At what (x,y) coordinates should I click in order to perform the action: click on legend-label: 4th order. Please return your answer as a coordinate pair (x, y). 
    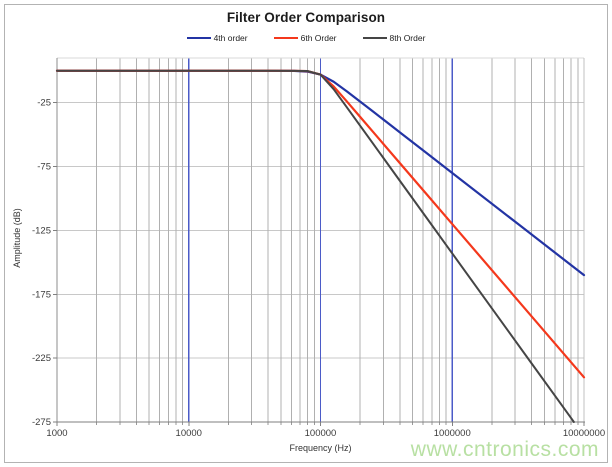
    Looking at the image, I should click on (230, 38).